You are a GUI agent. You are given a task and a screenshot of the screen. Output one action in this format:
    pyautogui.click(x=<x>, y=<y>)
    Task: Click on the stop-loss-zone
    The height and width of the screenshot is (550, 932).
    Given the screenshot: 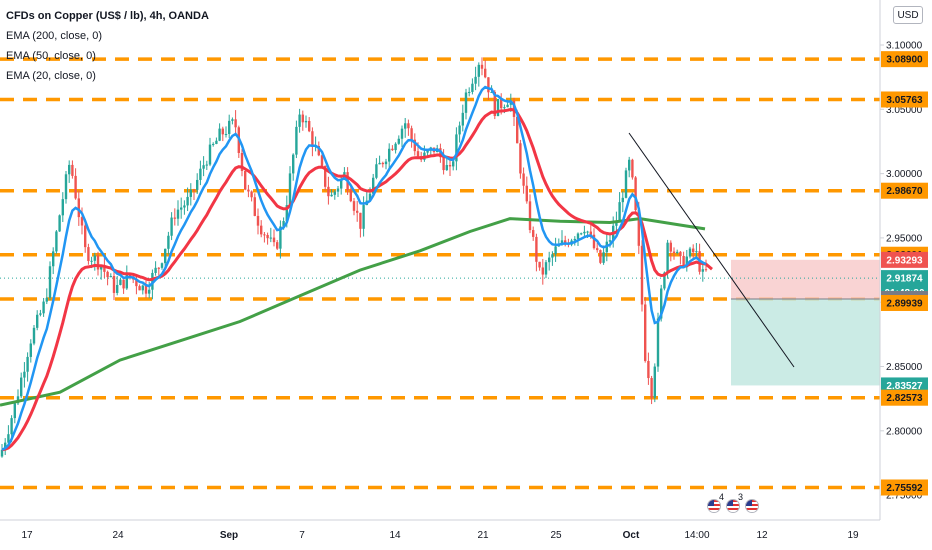 What is the action you would take?
    pyautogui.click(x=805, y=279)
    